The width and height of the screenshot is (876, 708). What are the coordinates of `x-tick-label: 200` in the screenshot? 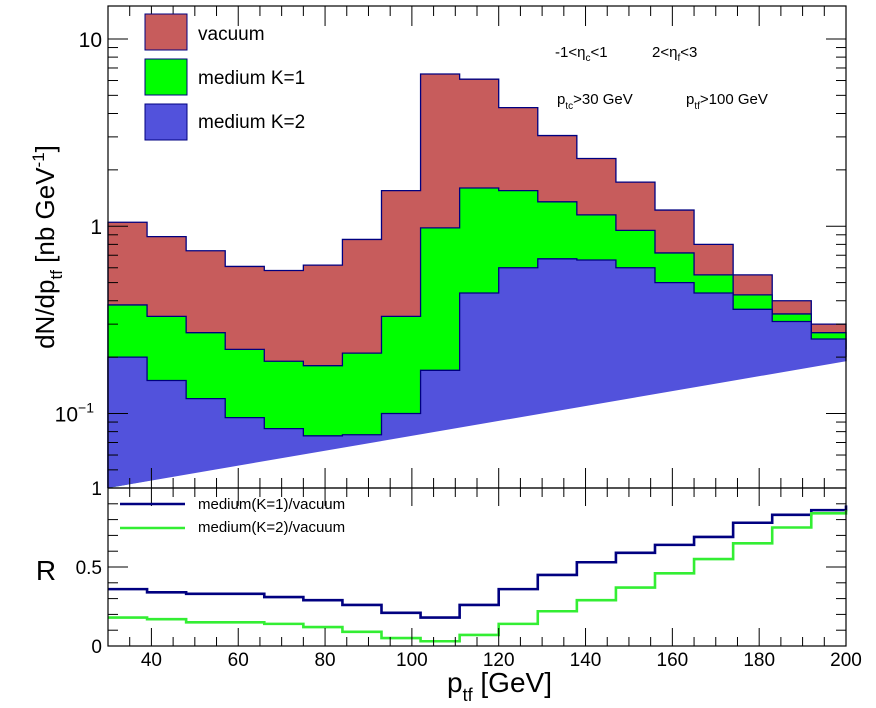 It's located at (846, 660).